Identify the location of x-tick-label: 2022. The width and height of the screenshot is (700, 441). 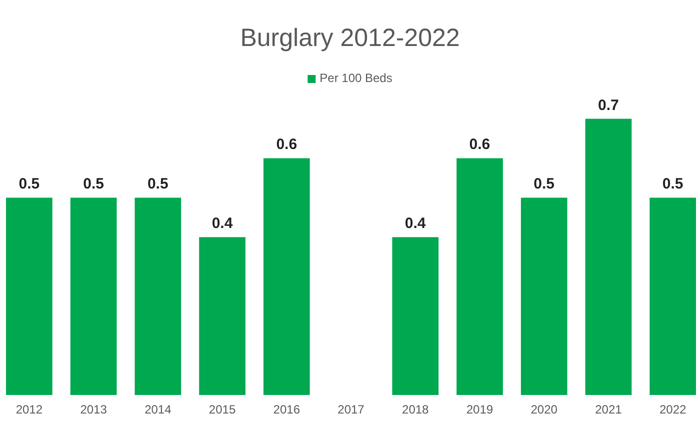
(672, 409).